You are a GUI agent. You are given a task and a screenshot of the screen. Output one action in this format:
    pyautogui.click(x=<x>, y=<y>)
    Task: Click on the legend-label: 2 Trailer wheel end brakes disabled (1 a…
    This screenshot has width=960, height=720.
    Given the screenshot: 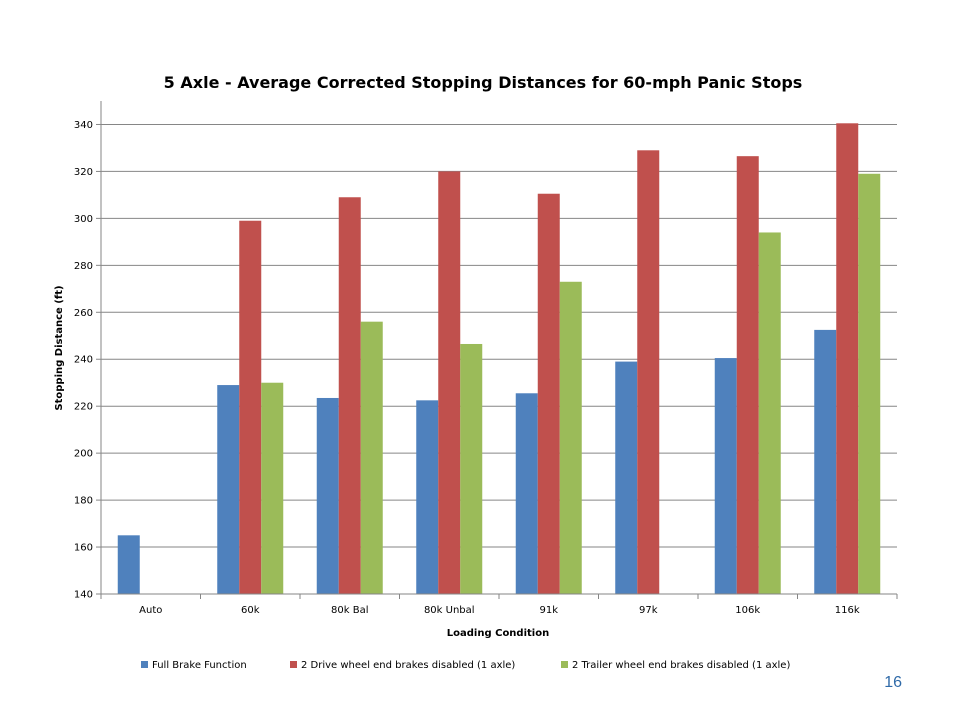 What is the action you would take?
    pyautogui.click(x=681, y=665)
    